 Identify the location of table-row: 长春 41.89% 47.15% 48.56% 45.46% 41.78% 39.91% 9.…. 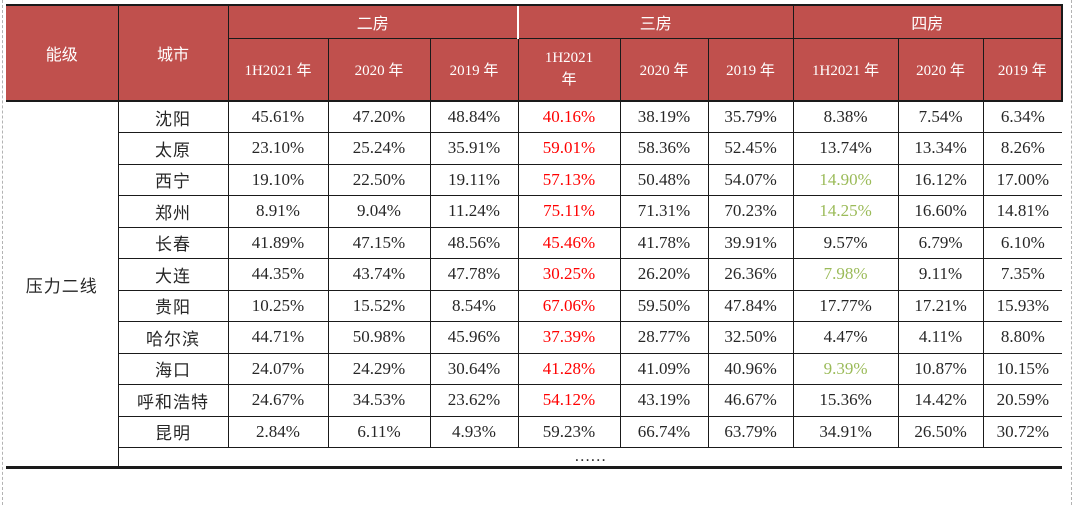
(534, 242).